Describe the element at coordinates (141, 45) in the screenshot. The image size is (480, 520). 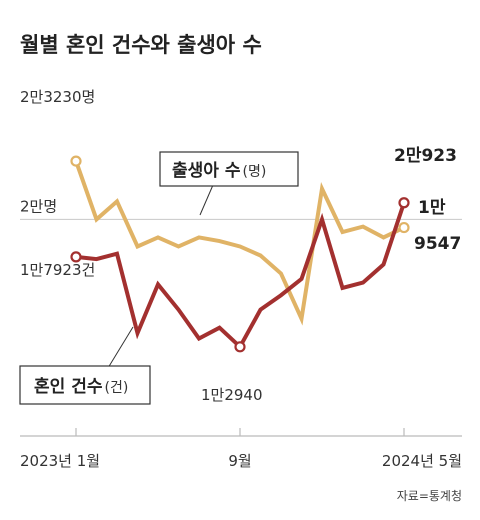
I see `chart-title: 월별 혼인 건수와 출생아 수` at that location.